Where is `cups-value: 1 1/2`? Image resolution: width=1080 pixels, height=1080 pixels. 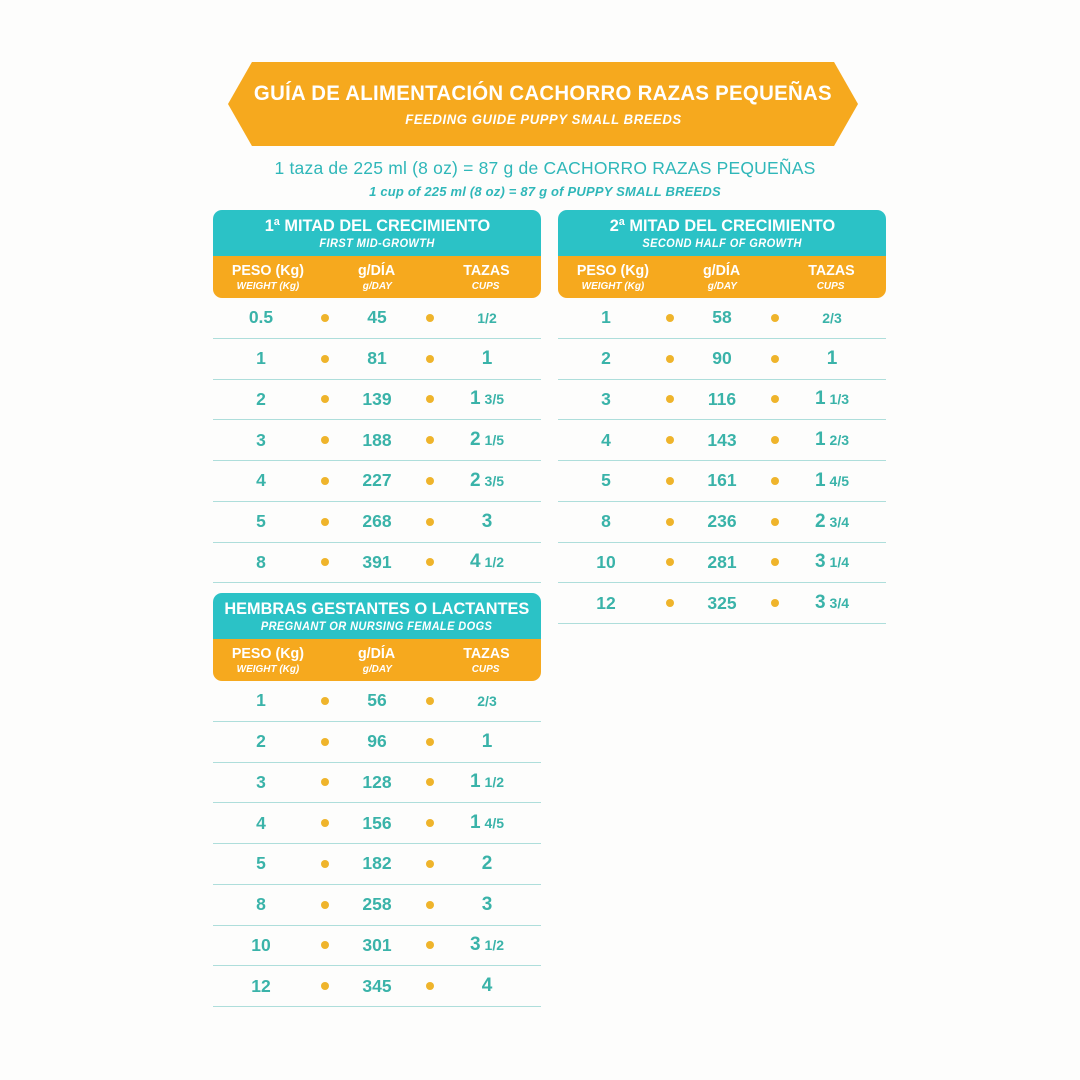 cups-value: 1 1/2 is located at coordinates (494, 782).